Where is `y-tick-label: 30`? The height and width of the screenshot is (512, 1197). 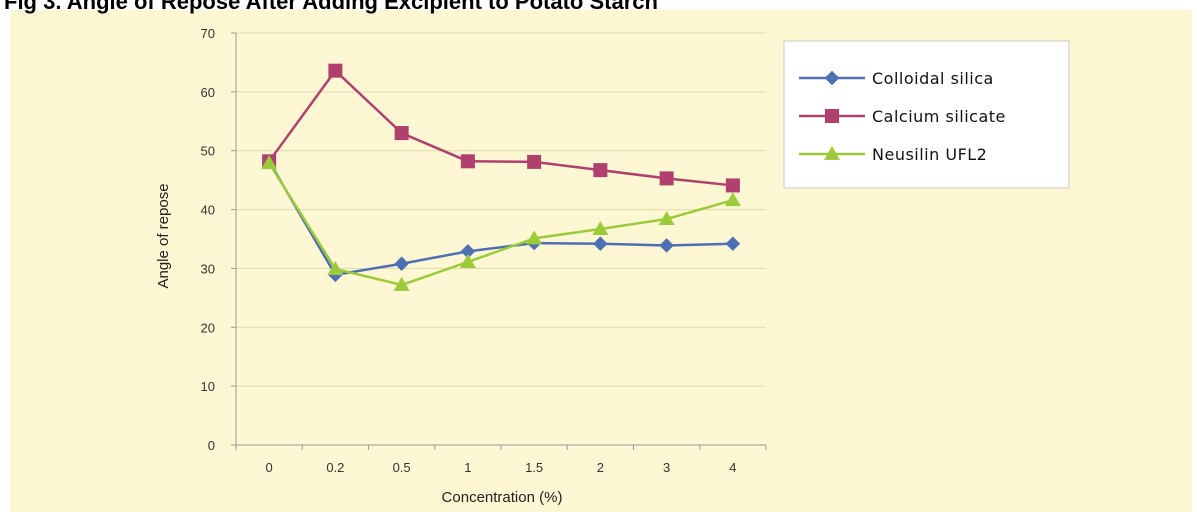 y-tick-label: 30 is located at coordinates (208, 268).